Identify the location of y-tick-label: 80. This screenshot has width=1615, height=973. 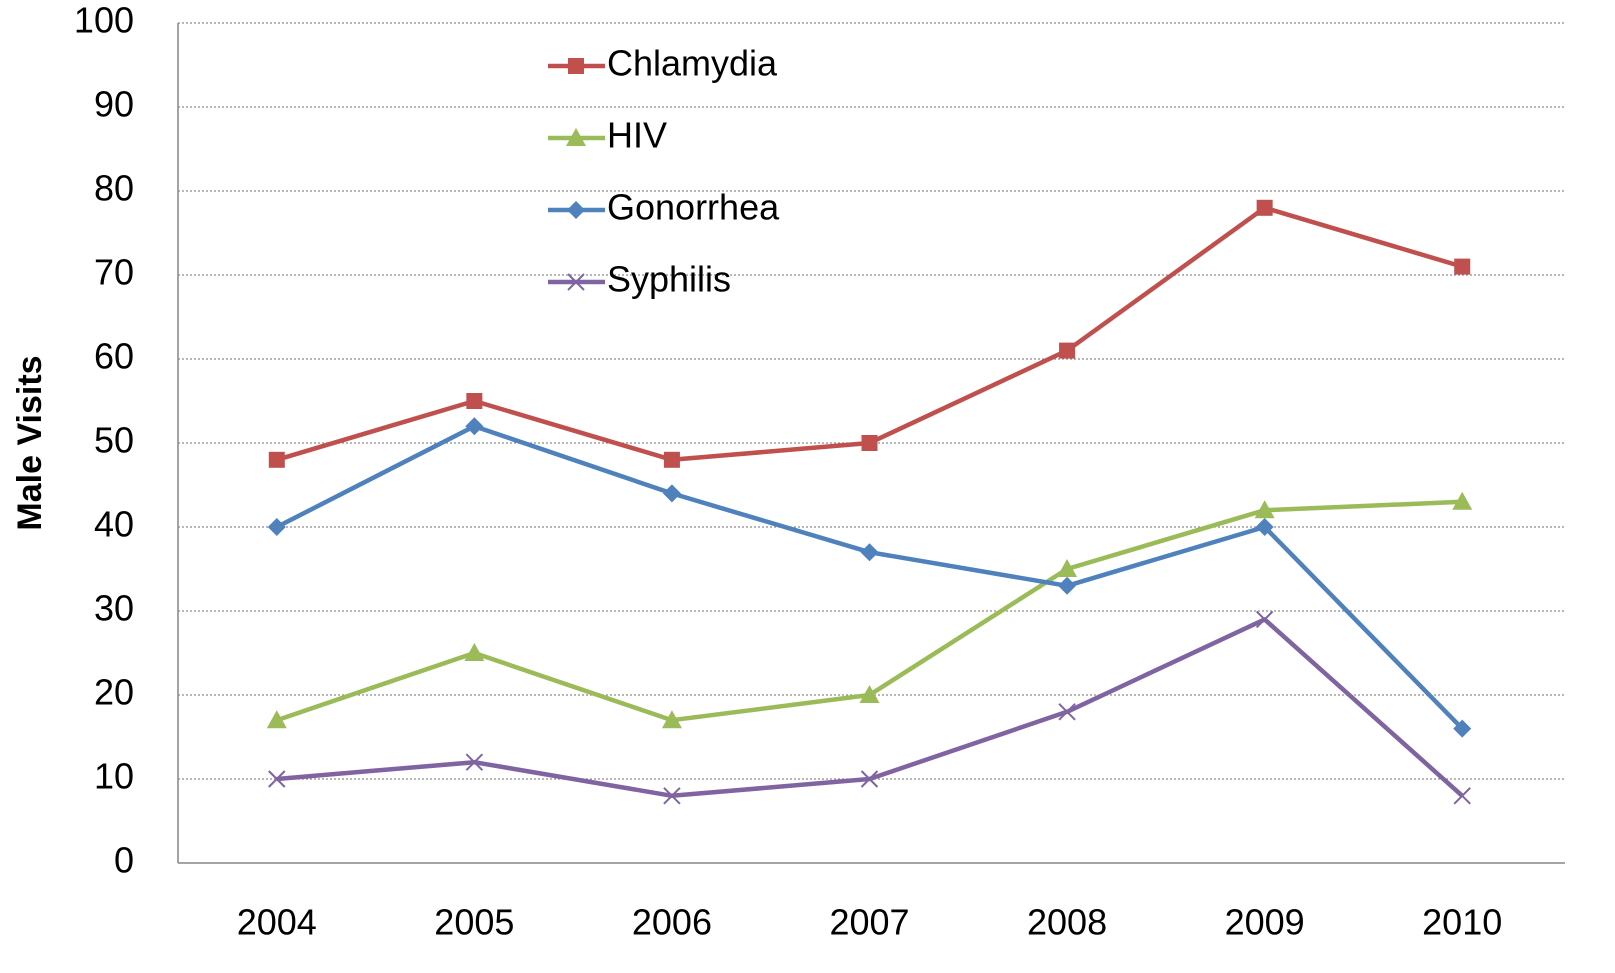
(114, 188).